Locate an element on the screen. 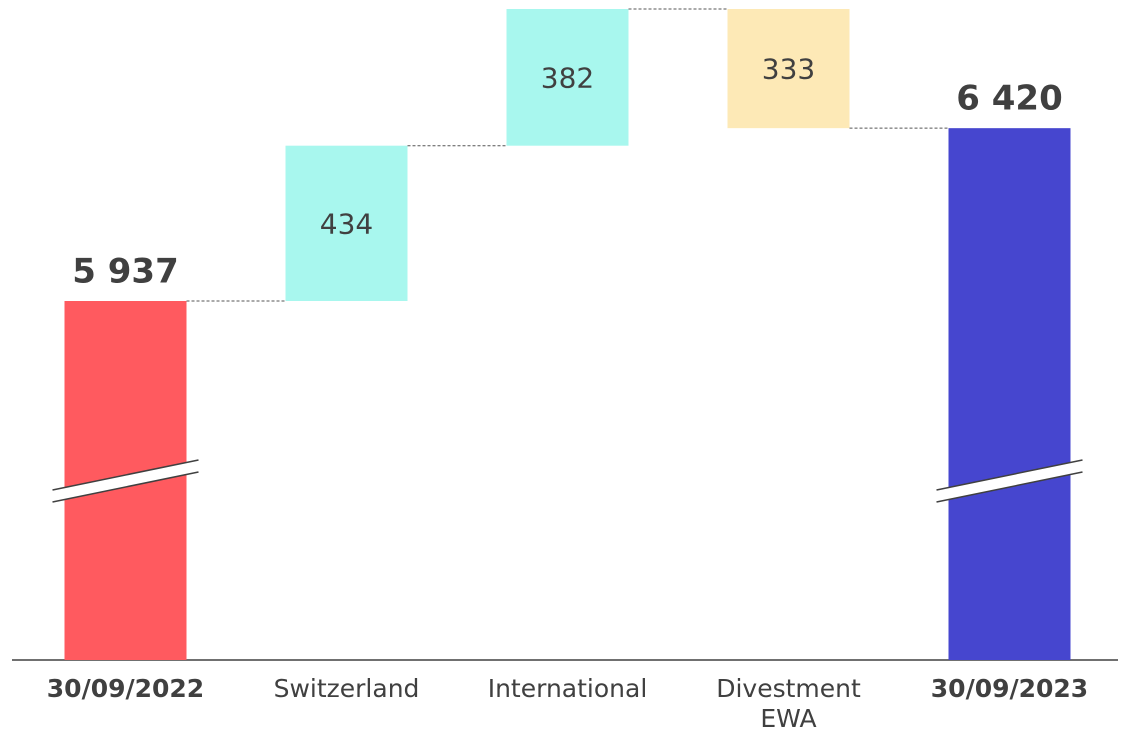 This screenshot has height=744, width=1125. value-label: 6 420 is located at coordinates (1009, 99).